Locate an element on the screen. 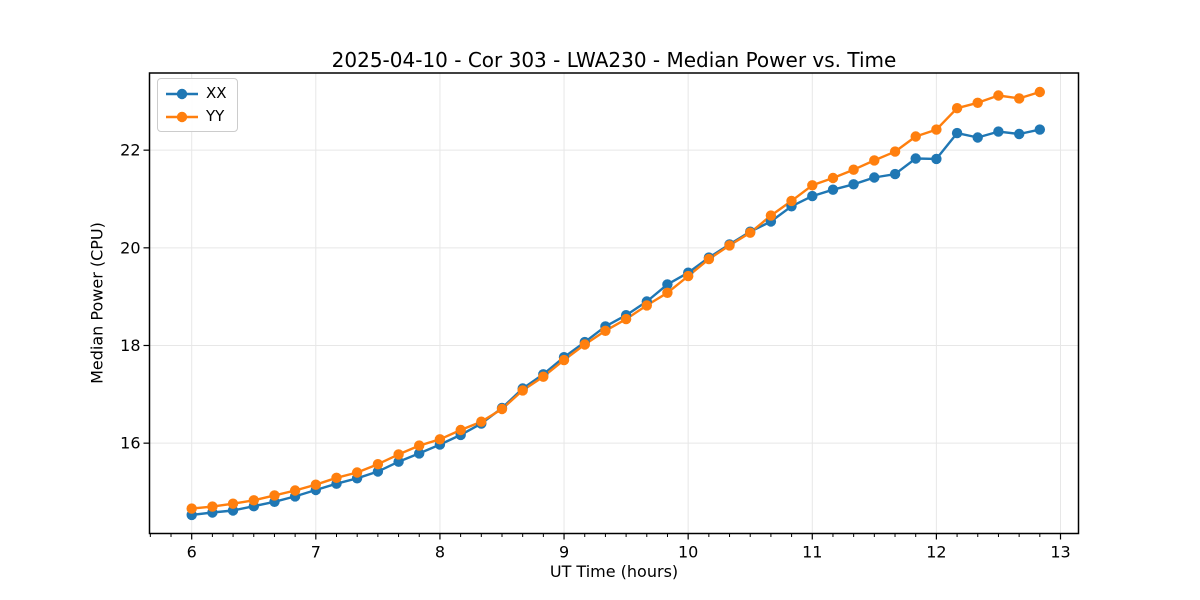 The height and width of the screenshot is (600, 1200). y-axis-label: Median Power (CPU) is located at coordinates (97, 303).